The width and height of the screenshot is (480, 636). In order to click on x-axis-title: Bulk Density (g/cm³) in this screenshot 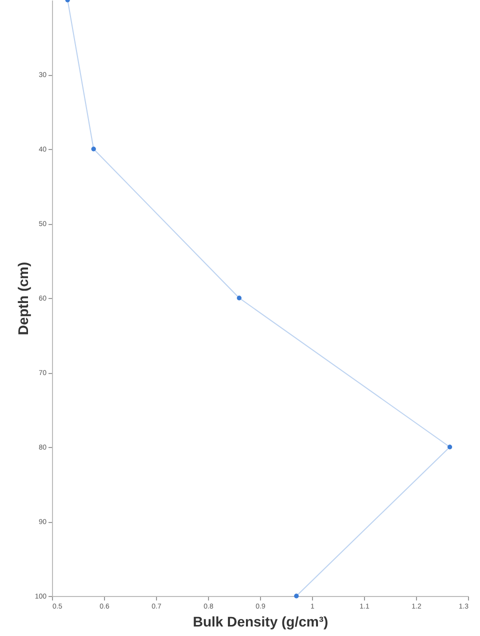, I will do `click(260, 622)`.